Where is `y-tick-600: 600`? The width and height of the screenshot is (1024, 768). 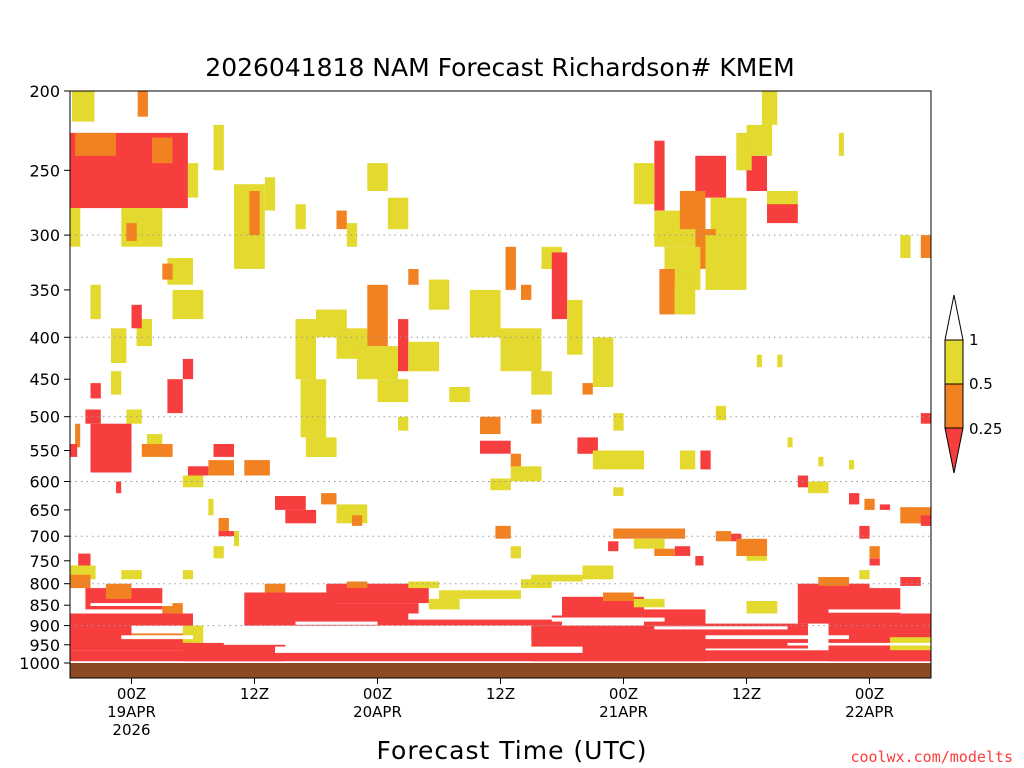
y-tick-600: 600 is located at coordinates (44, 482).